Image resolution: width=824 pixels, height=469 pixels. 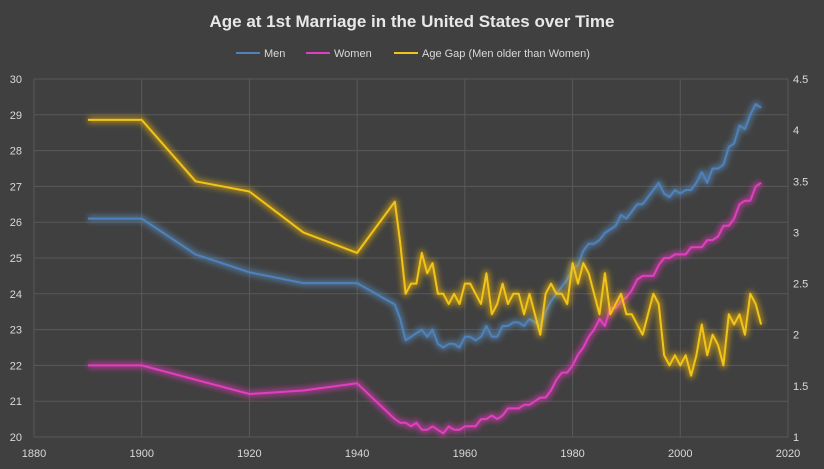 I want to click on y-tick-label: 20, so click(x=16, y=438).